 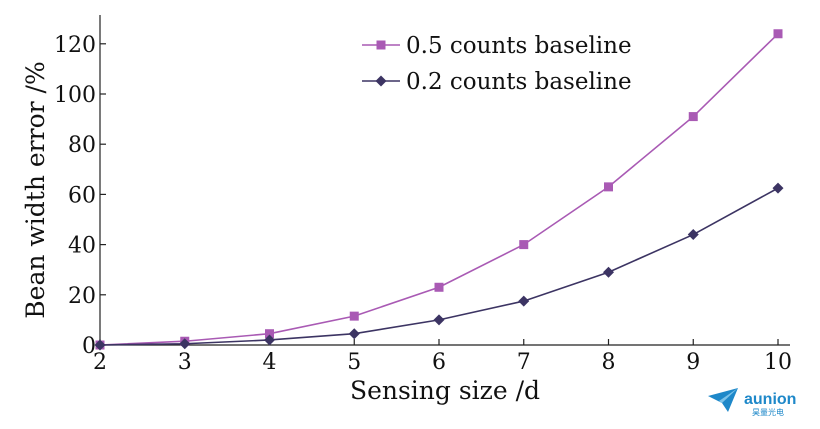 I want to click on legend-item: 0.5 counts baseline, so click(x=497, y=46).